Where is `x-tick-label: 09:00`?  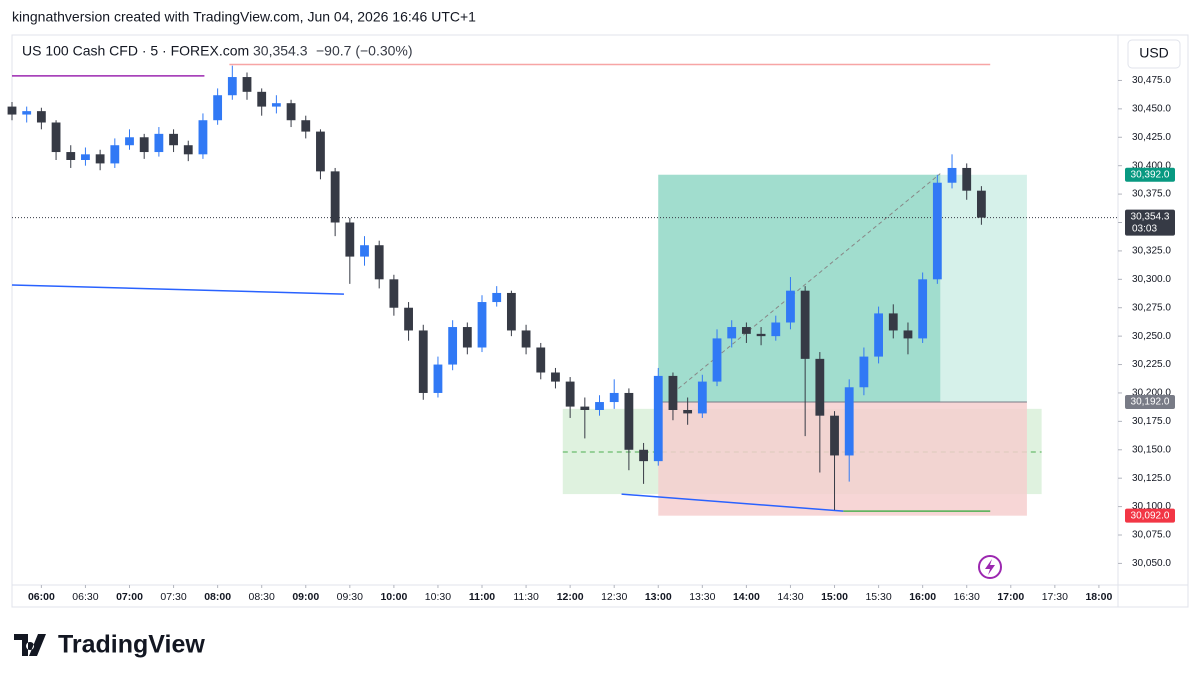 x-tick-label: 09:00 is located at coordinates (305, 597).